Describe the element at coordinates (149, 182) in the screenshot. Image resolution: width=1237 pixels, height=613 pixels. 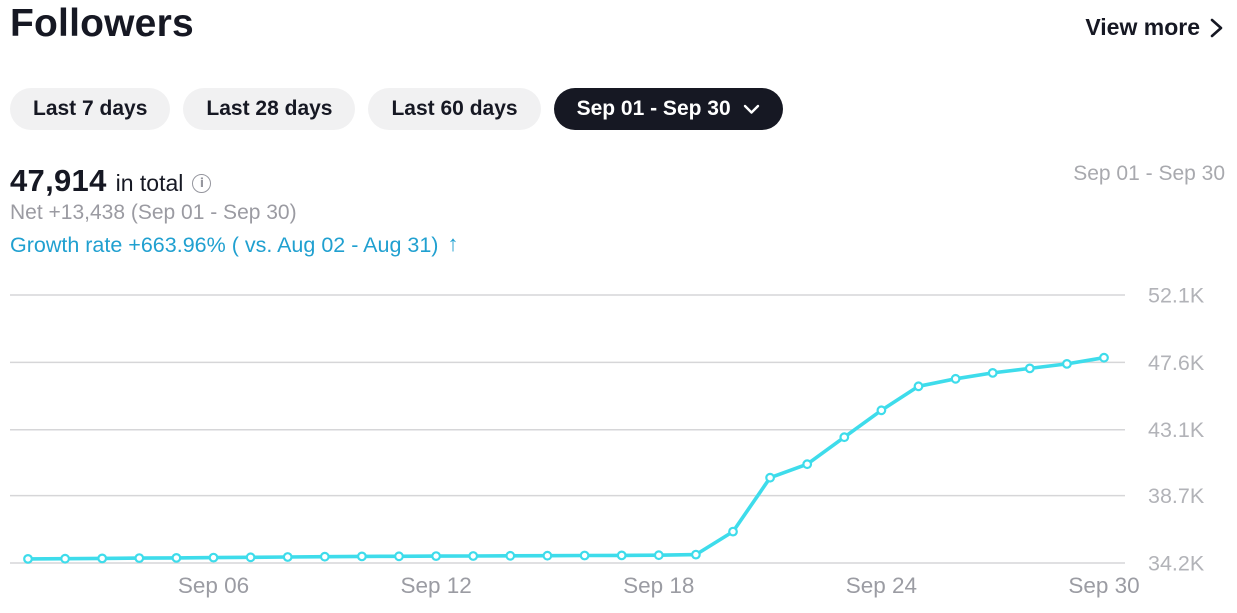
I see `total-followers-suffix: in total` at that location.